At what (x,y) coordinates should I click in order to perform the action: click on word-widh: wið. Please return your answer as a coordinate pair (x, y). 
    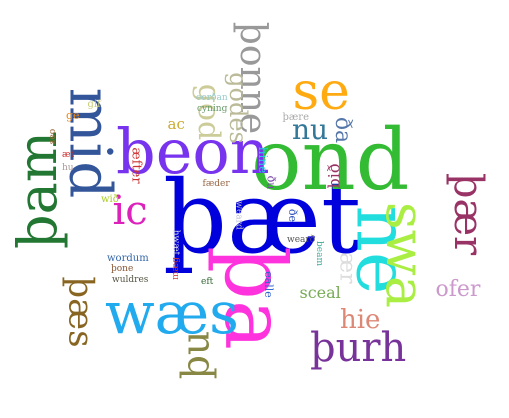
    Looking at the image, I should click on (110, 199).